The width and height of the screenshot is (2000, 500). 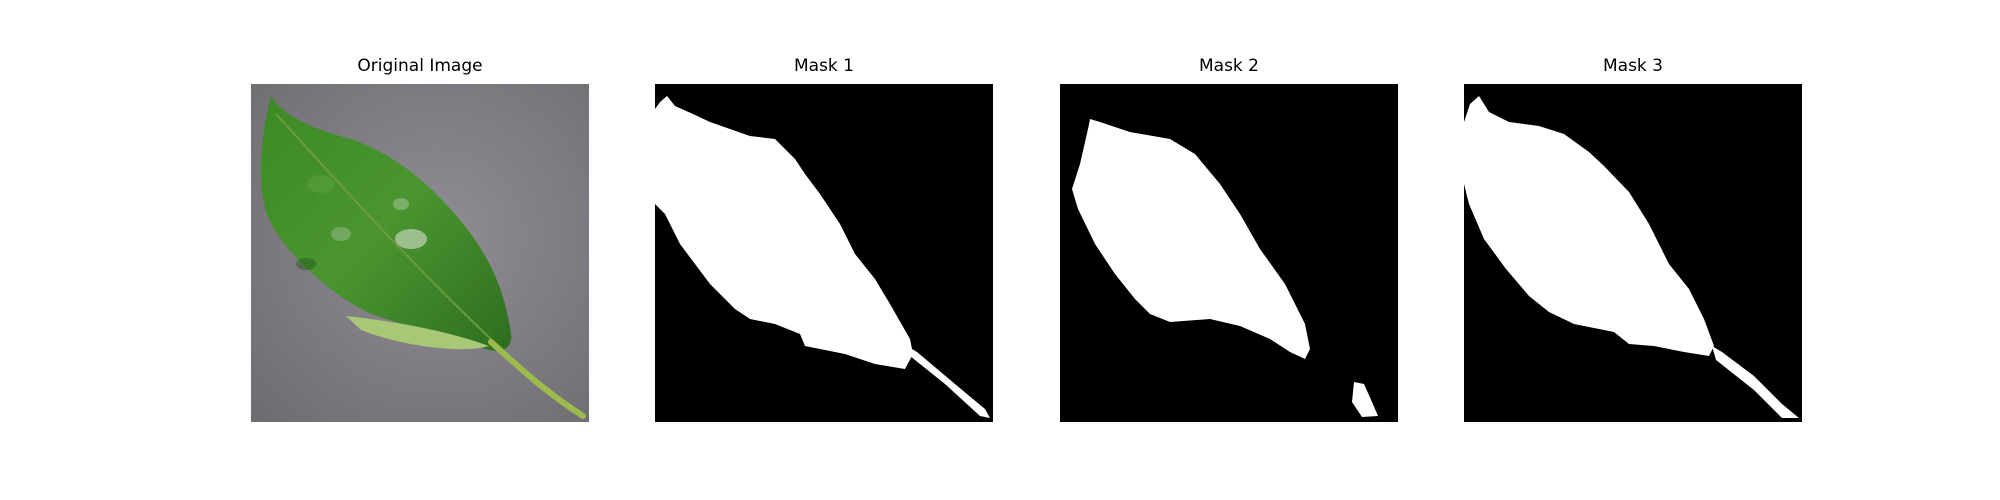 I want to click on leaf-highlight, so click(x=321, y=184).